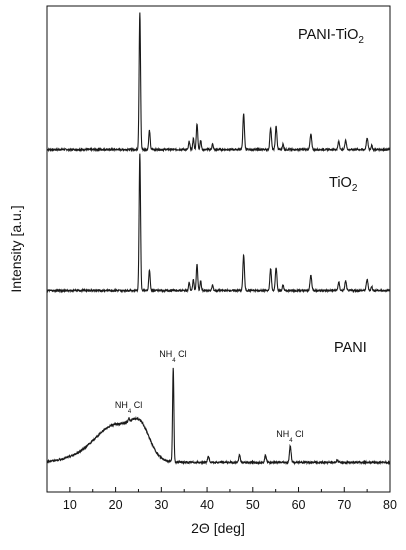 The width and height of the screenshot is (406, 550). What do you see at coordinates (221, 499) in the screenshot?
I see `x-ticks: 10 20 30 40 50 60 70 80` at bounding box center [221, 499].